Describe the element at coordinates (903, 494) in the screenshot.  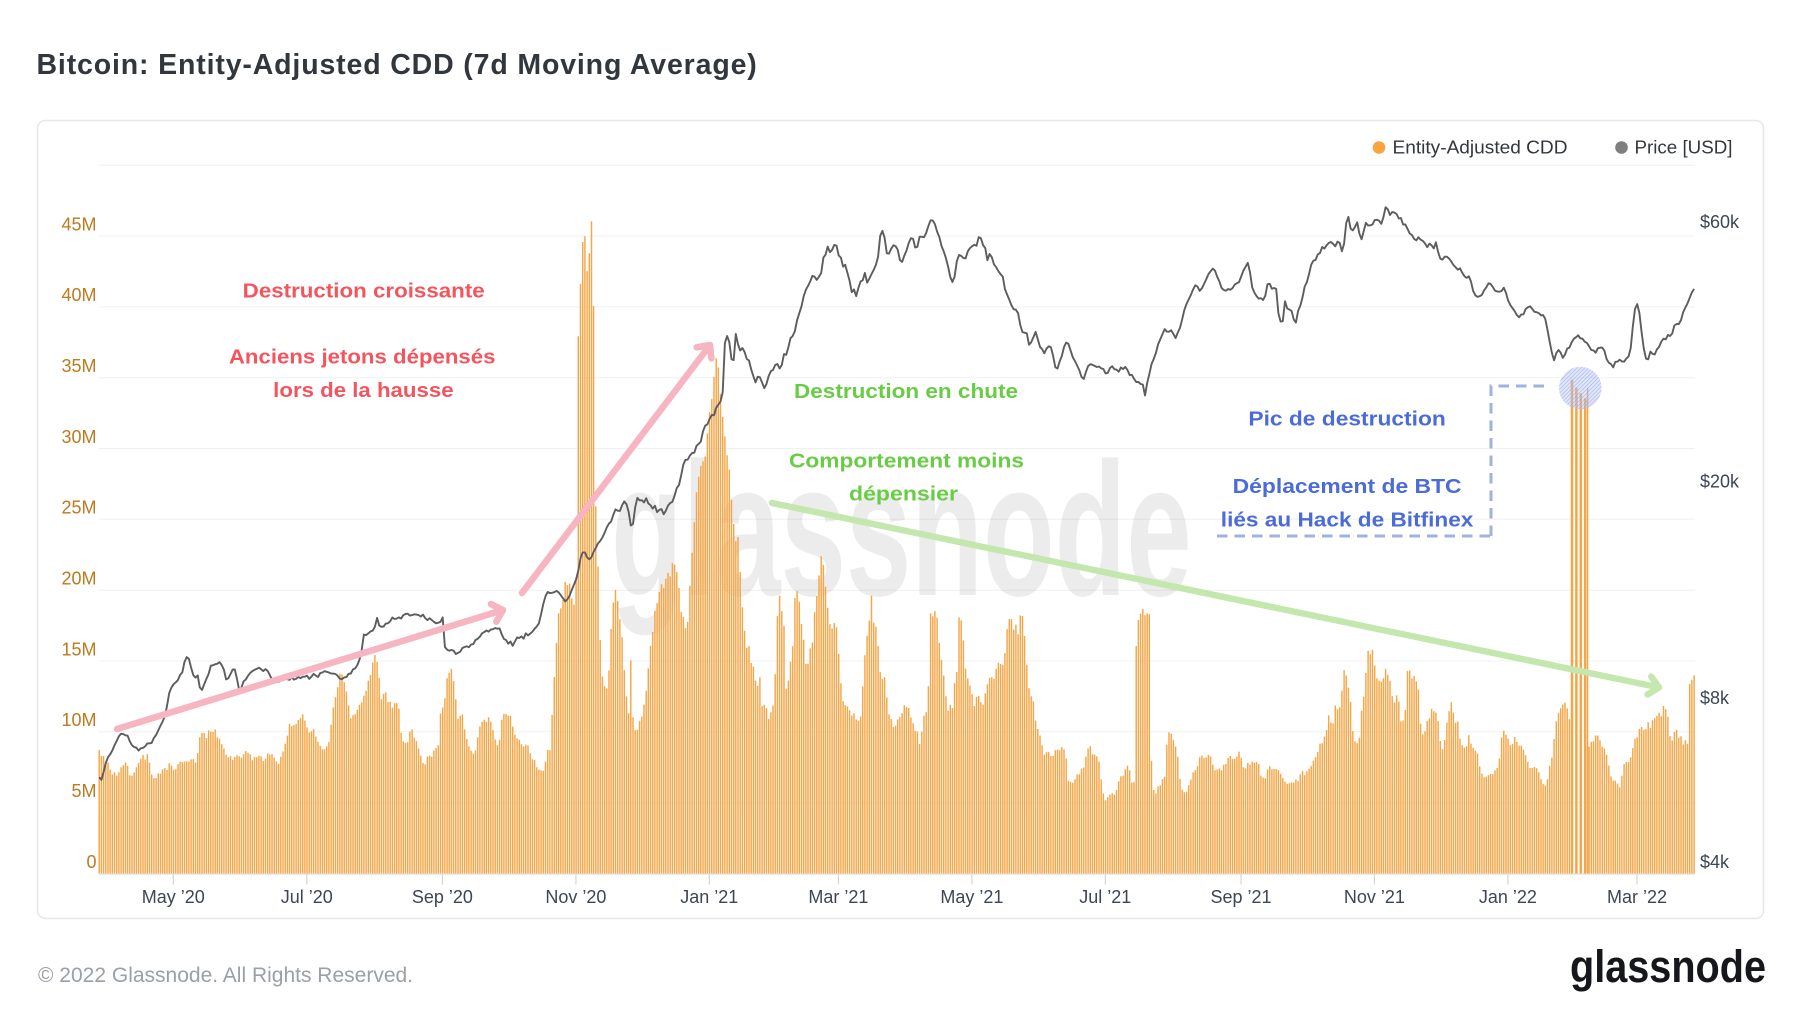
I see `svg-text: dépensier` at that location.